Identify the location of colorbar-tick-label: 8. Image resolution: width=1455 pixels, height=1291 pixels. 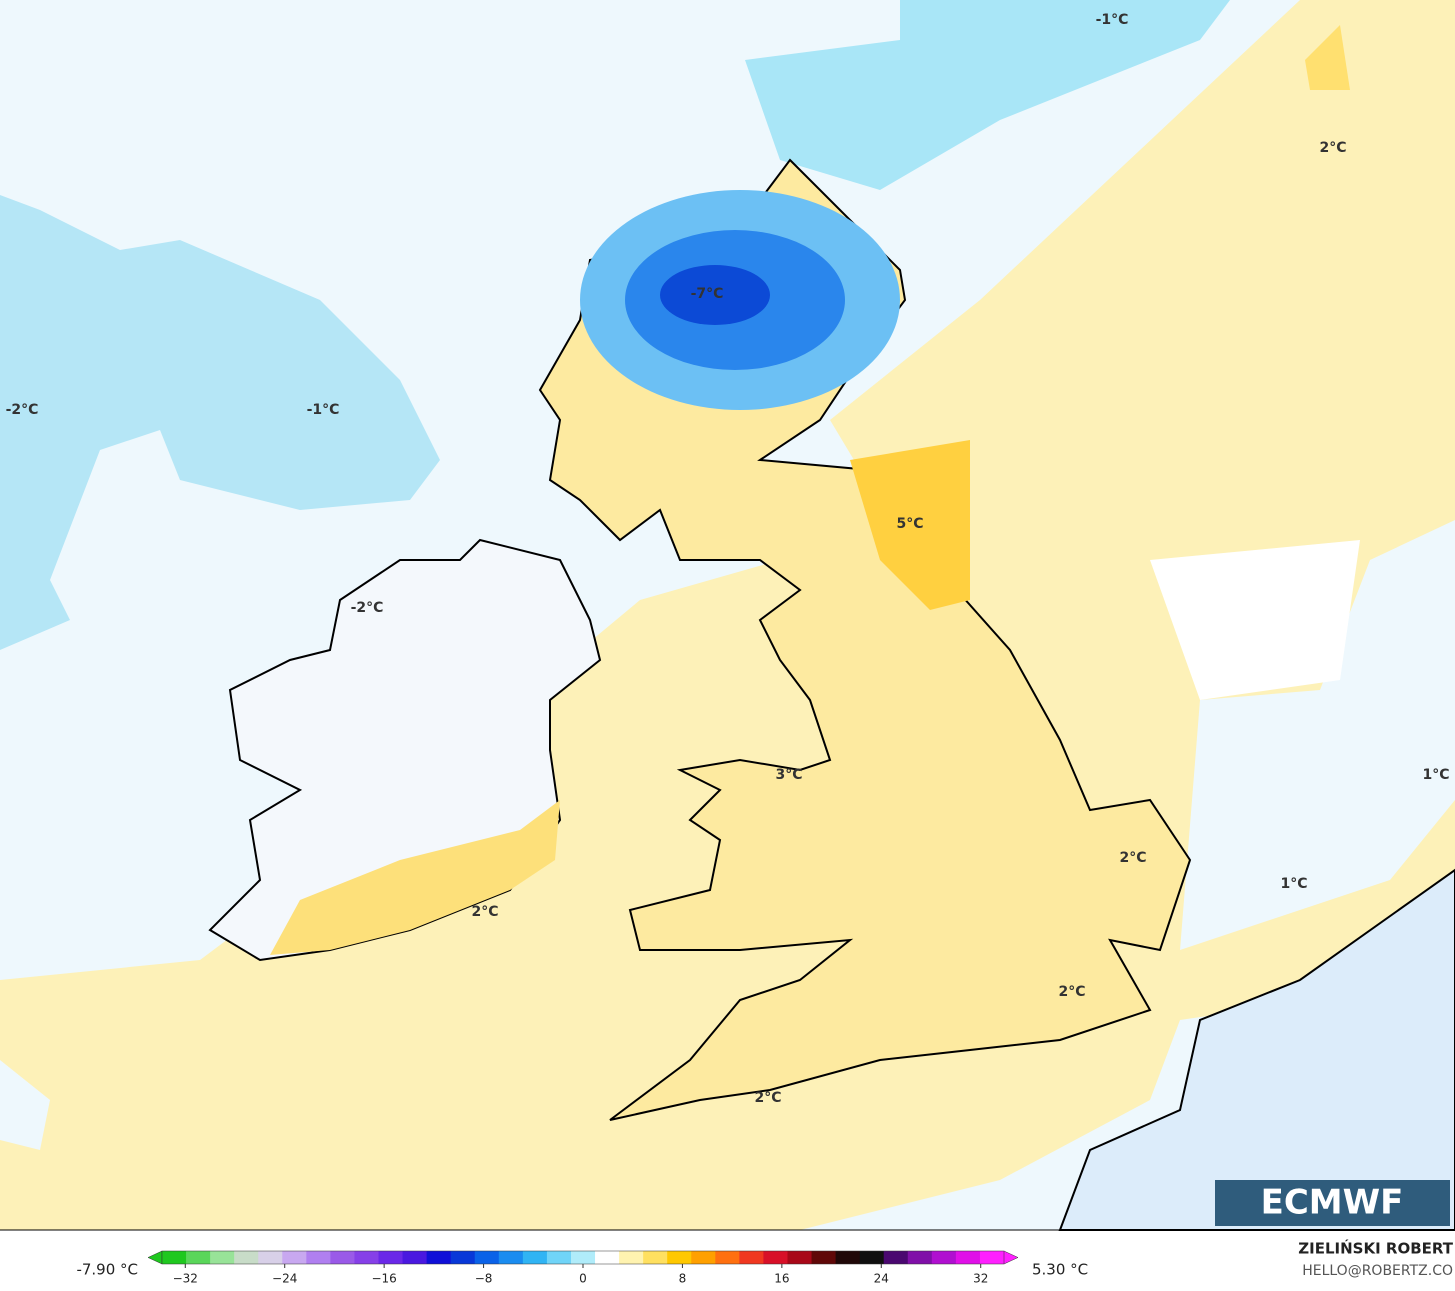
(683, 1279).